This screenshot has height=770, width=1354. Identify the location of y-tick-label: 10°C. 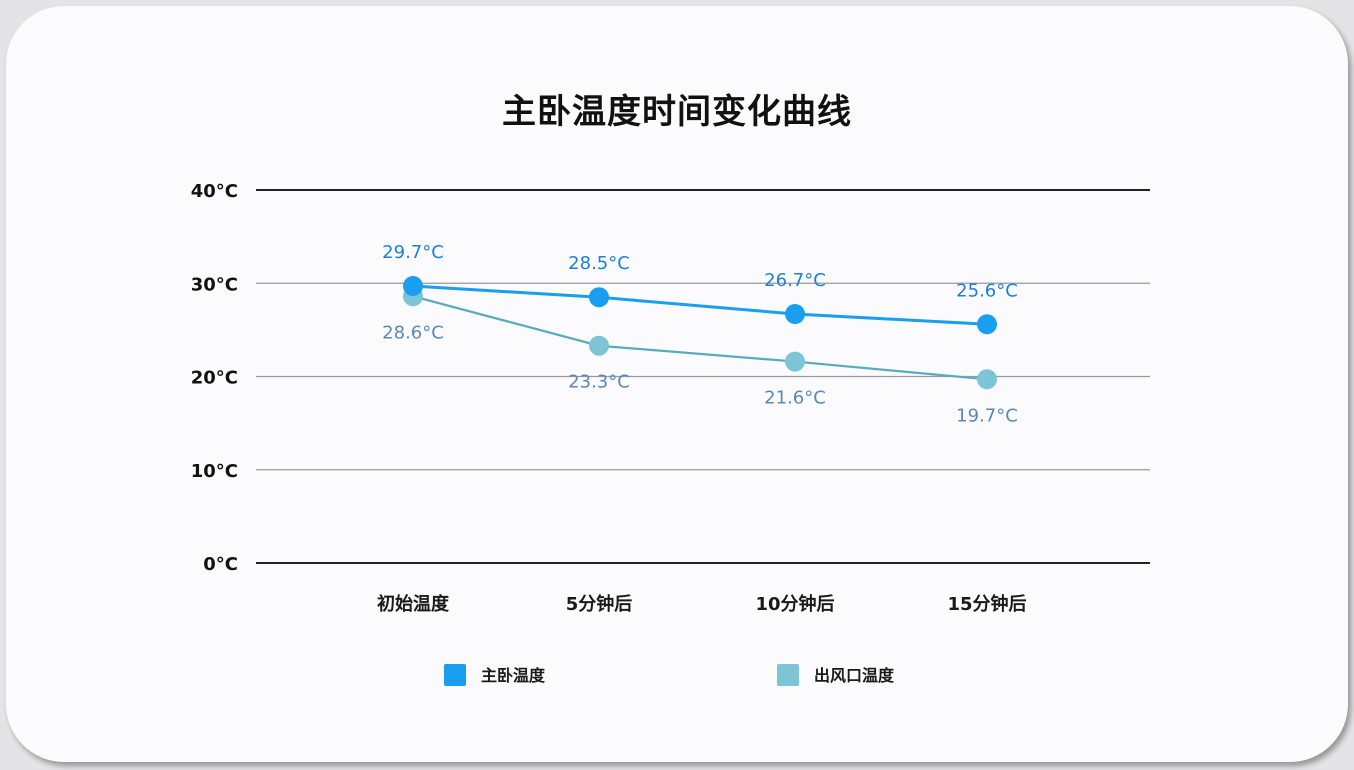
(214, 471).